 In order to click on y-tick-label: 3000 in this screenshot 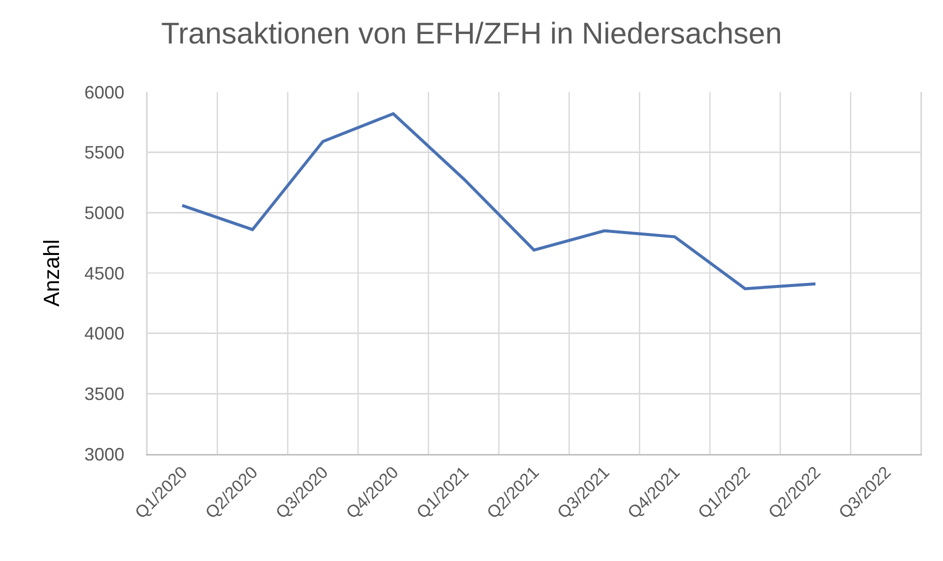, I will do `click(104, 454)`.